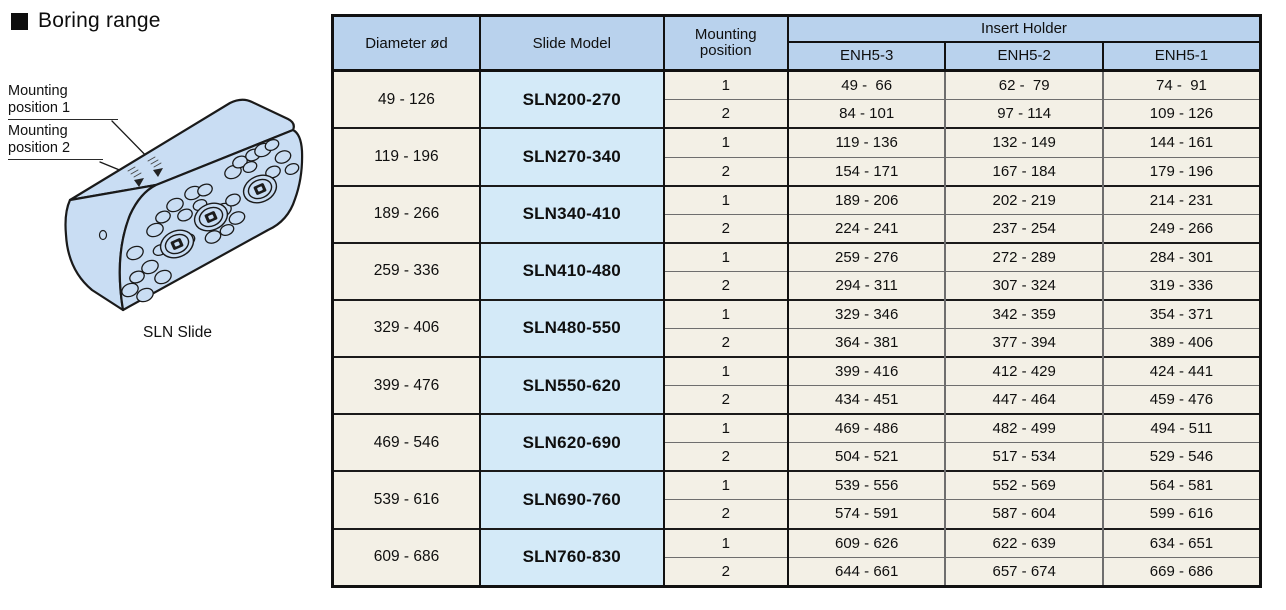  Describe the element at coordinates (1181, 457) in the screenshot. I see `enh5-1-cell: 529 - 546` at that location.